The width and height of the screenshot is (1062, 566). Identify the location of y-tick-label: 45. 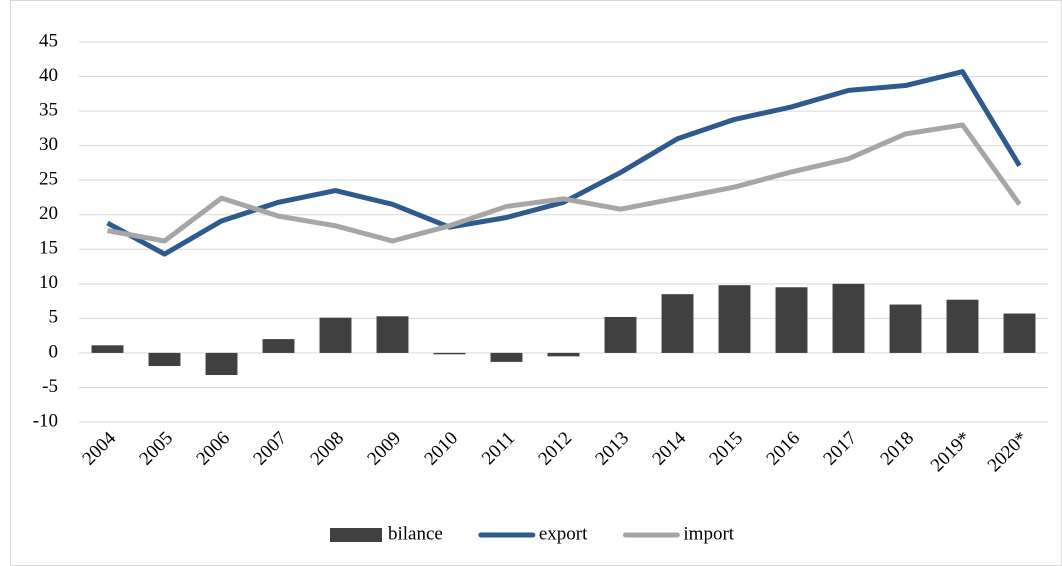
(48, 40).